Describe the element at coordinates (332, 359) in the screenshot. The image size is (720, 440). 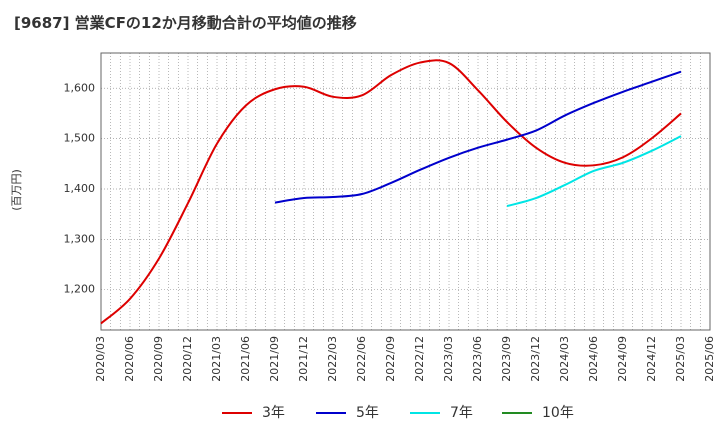
I see `x-tick-label: 2022/03` at that location.